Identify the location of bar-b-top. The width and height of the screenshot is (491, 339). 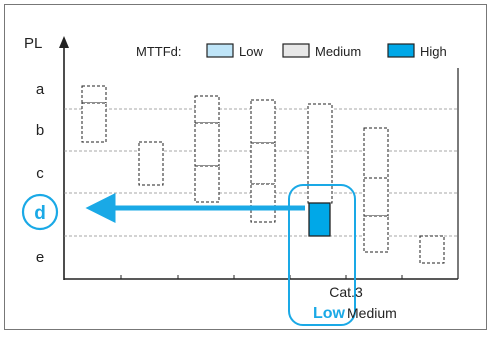
(207, 109).